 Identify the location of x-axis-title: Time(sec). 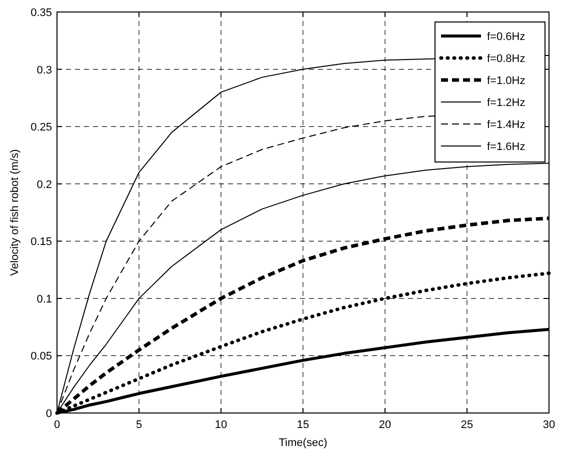
(303, 443).